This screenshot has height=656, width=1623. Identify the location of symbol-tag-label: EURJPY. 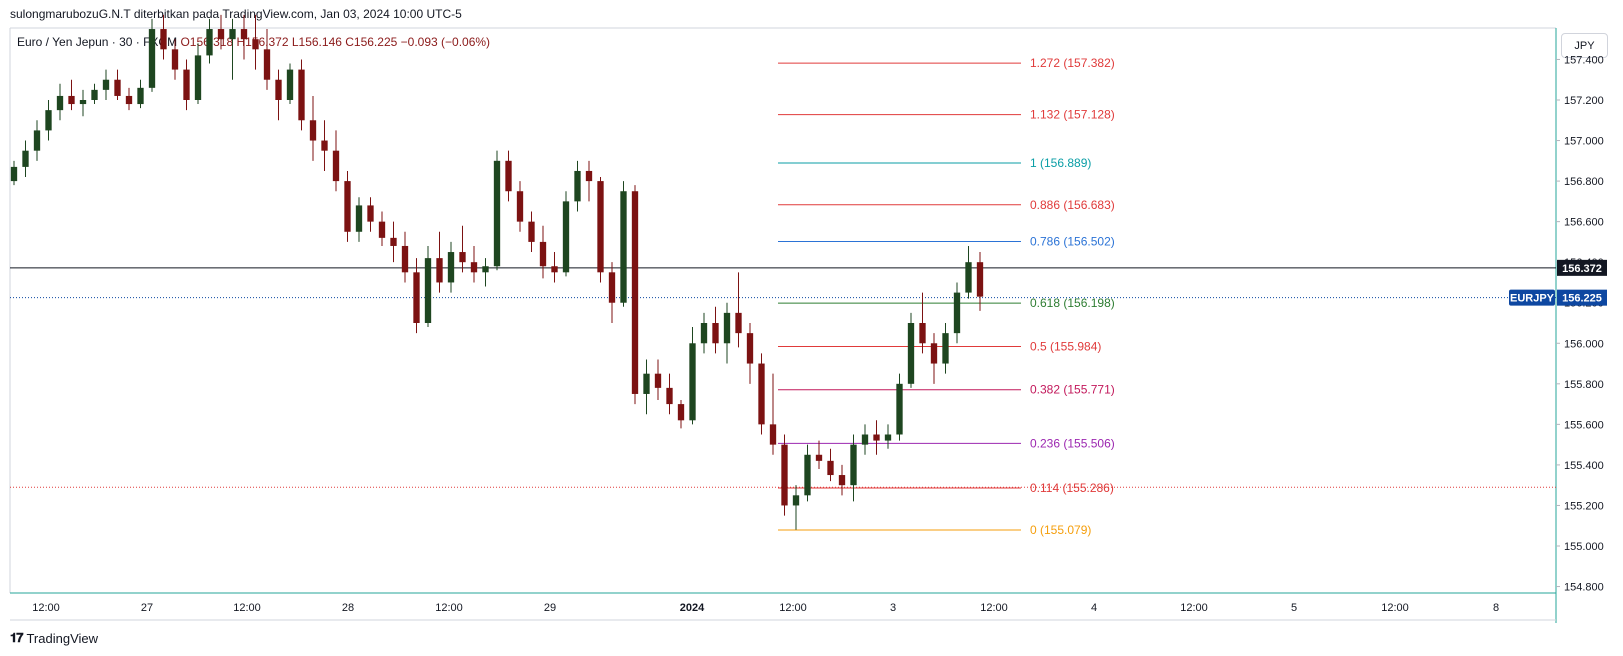
(1532, 299).